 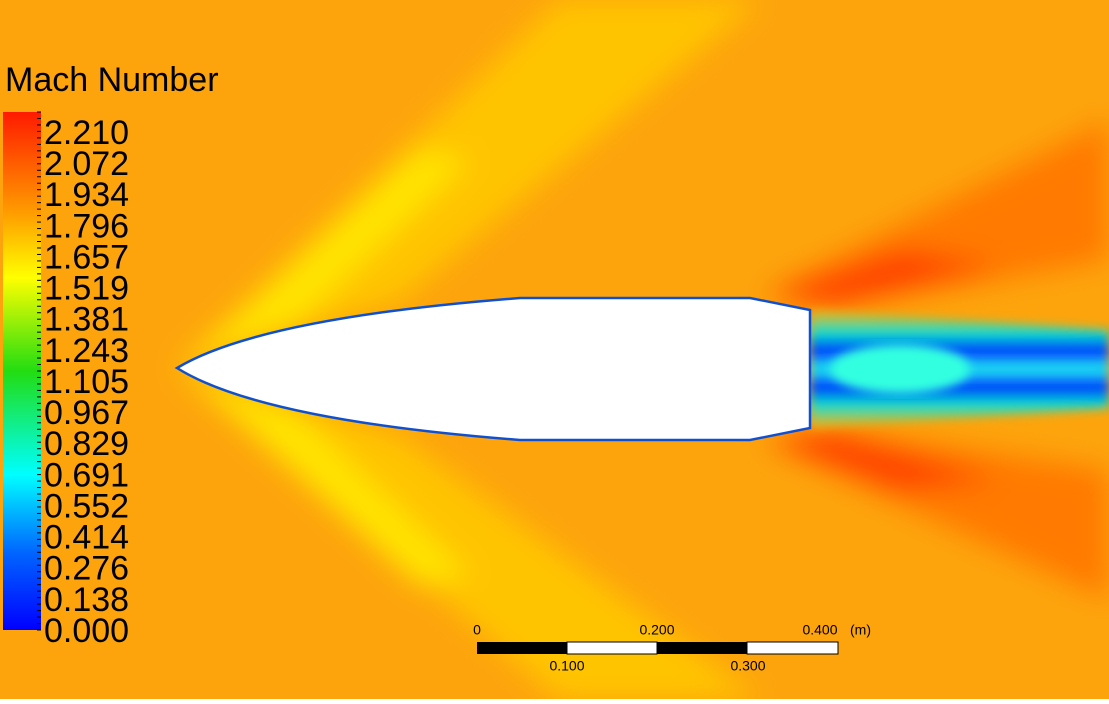 I want to click on scale-bar: 0 0.200 0.400 (m) 0.100 0.300, so click(x=672, y=648).